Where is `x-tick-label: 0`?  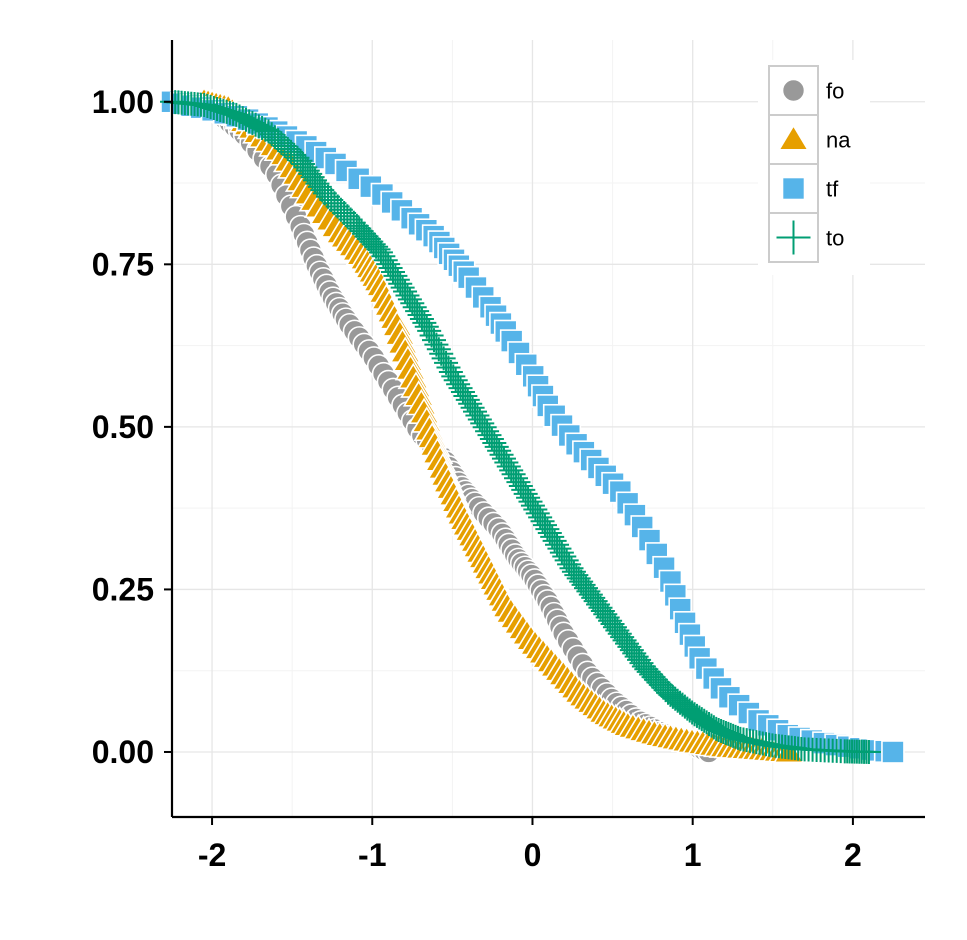 x-tick-label: 0 is located at coordinates (533, 855).